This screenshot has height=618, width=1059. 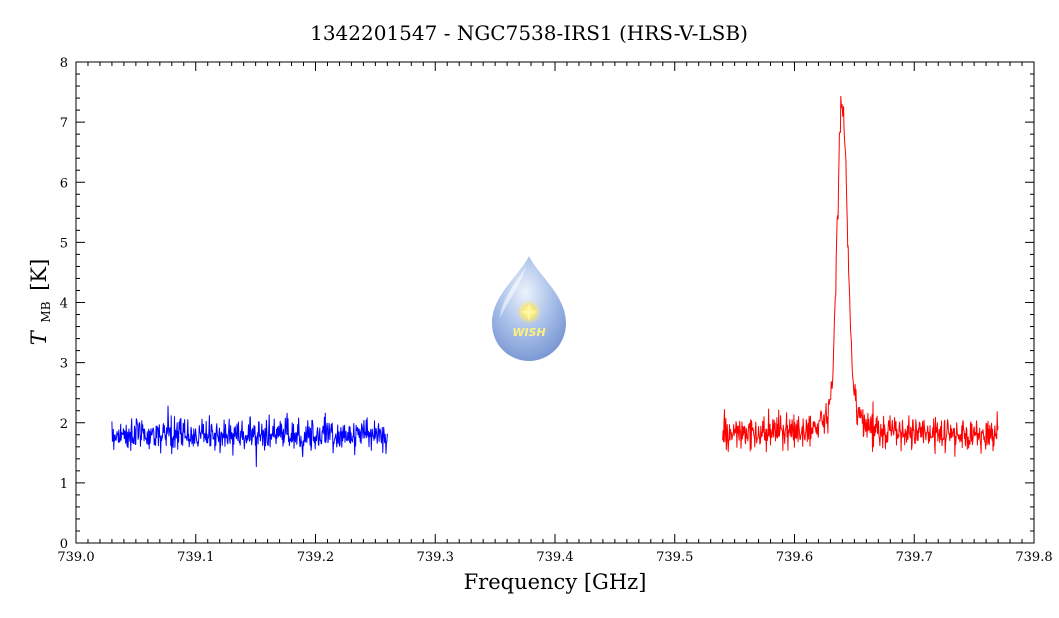 What do you see at coordinates (64, 63) in the screenshot?
I see `y-tick-label: 8` at bounding box center [64, 63].